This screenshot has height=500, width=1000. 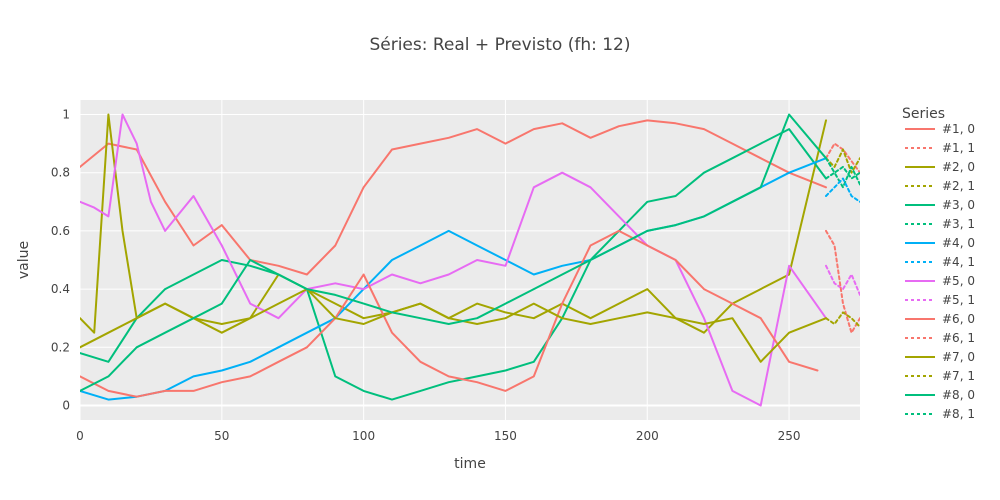 What do you see at coordinates (647, 436) in the screenshot?
I see `x-tick-label: 200` at bounding box center [647, 436].